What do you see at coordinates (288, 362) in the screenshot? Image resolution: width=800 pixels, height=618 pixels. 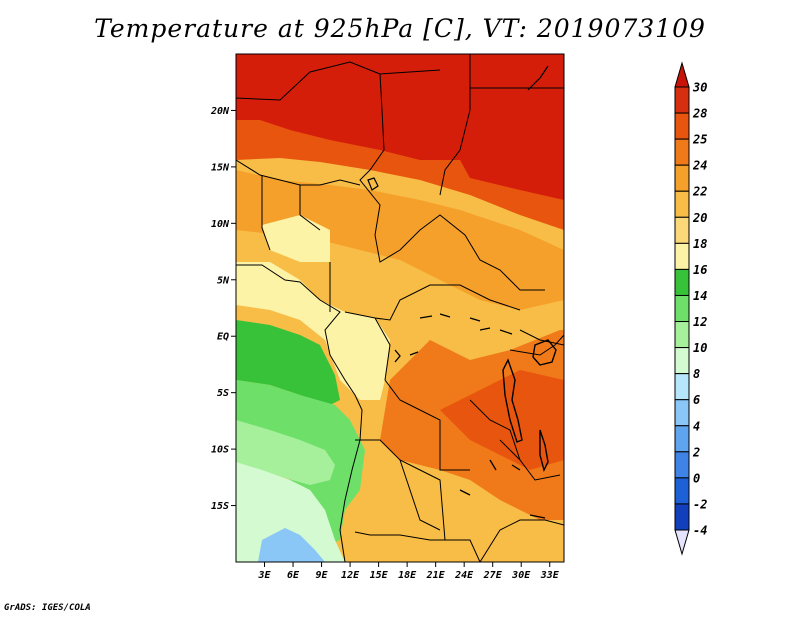 I see `region-congo-green` at bounding box center [288, 362].